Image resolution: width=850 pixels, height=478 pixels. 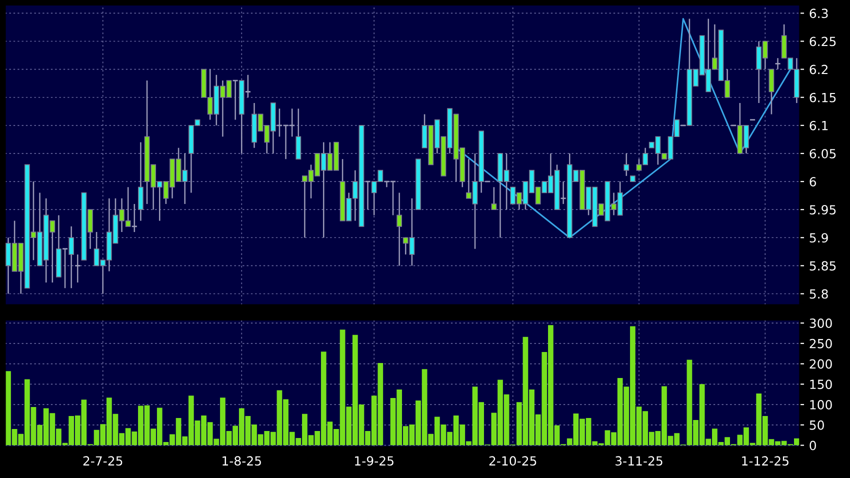 I want to click on y-tick-label: 6.05, so click(x=823, y=153).